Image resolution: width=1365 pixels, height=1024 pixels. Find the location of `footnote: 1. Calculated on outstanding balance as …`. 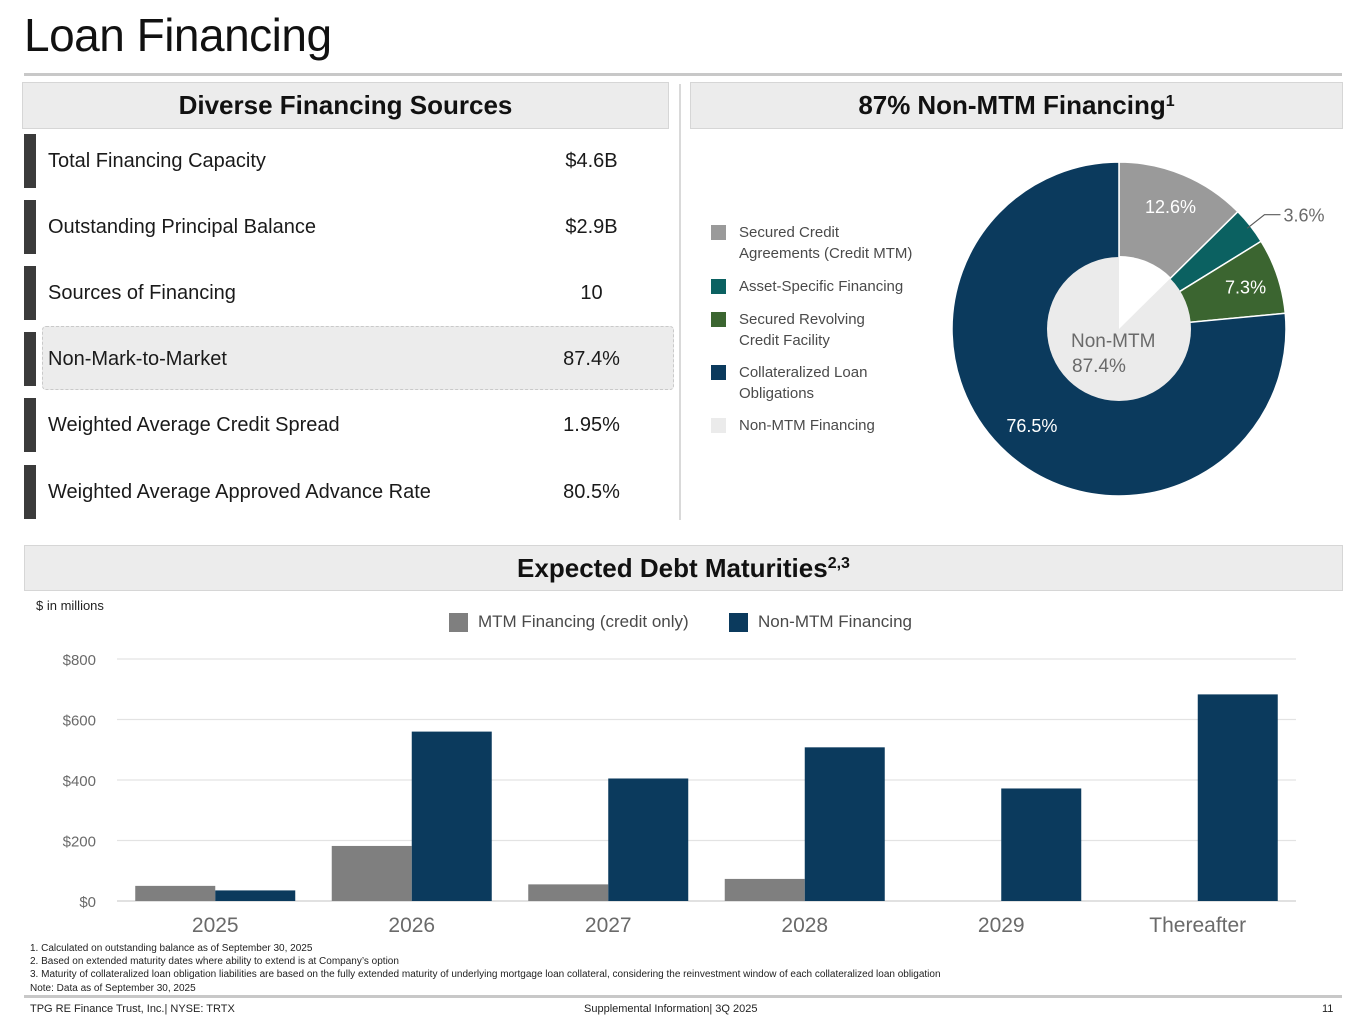

footnote: 1. Calculated on outstanding balance as … is located at coordinates (171, 948).